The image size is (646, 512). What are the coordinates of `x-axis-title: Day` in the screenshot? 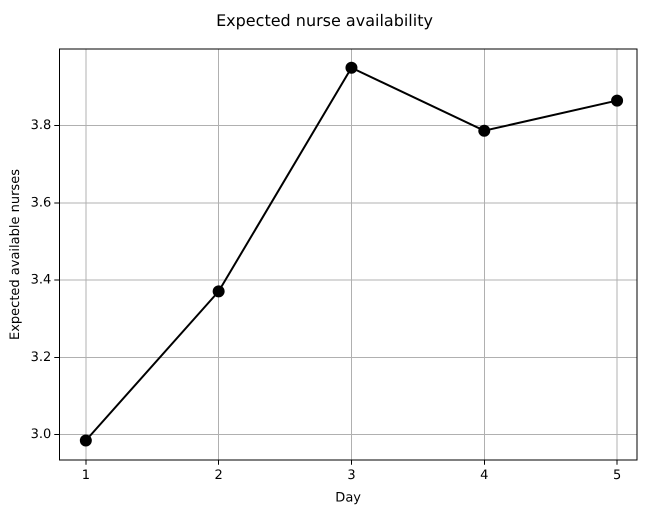 It's located at (348, 498).